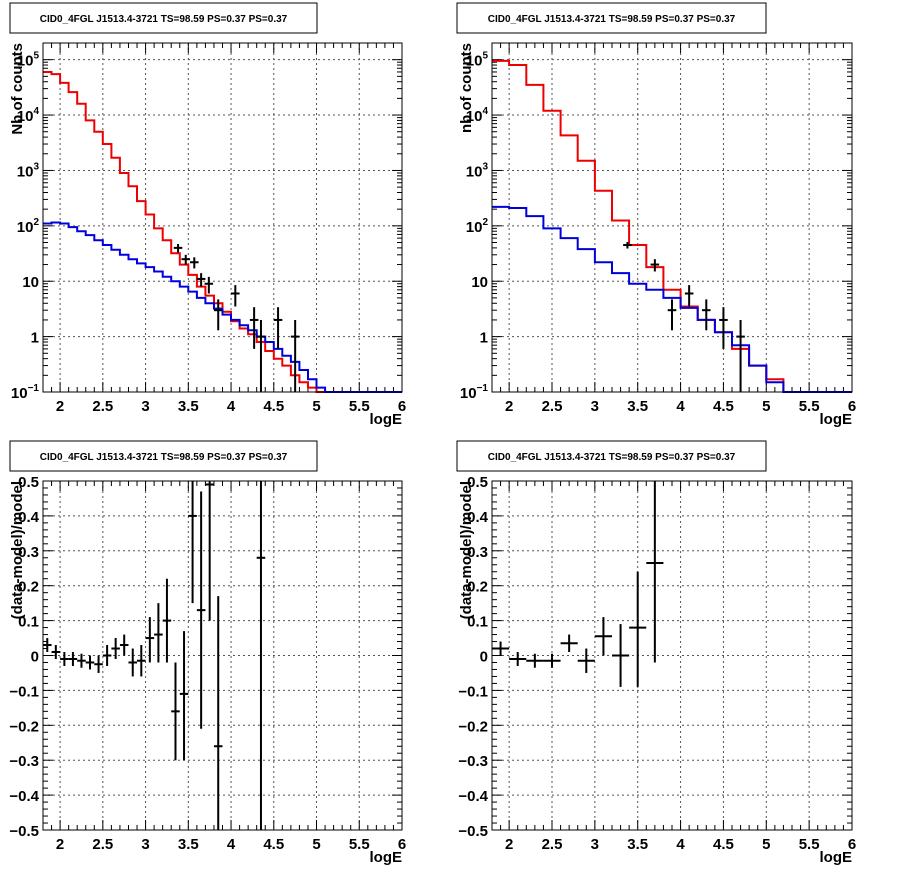 The image size is (898, 875). What do you see at coordinates (28, 226) in the screenshot?
I see `y-tick-label: 10²` at bounding box center [28, 226].